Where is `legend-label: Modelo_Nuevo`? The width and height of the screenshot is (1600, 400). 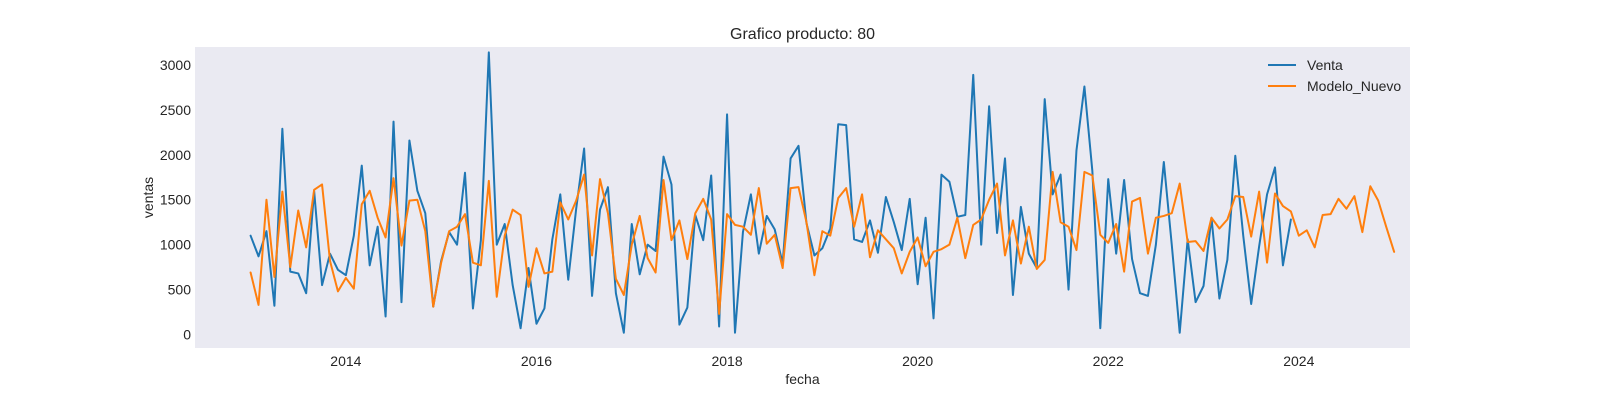 legend-label: Modelo_Nuevo is located at coordinates (1354, 86).